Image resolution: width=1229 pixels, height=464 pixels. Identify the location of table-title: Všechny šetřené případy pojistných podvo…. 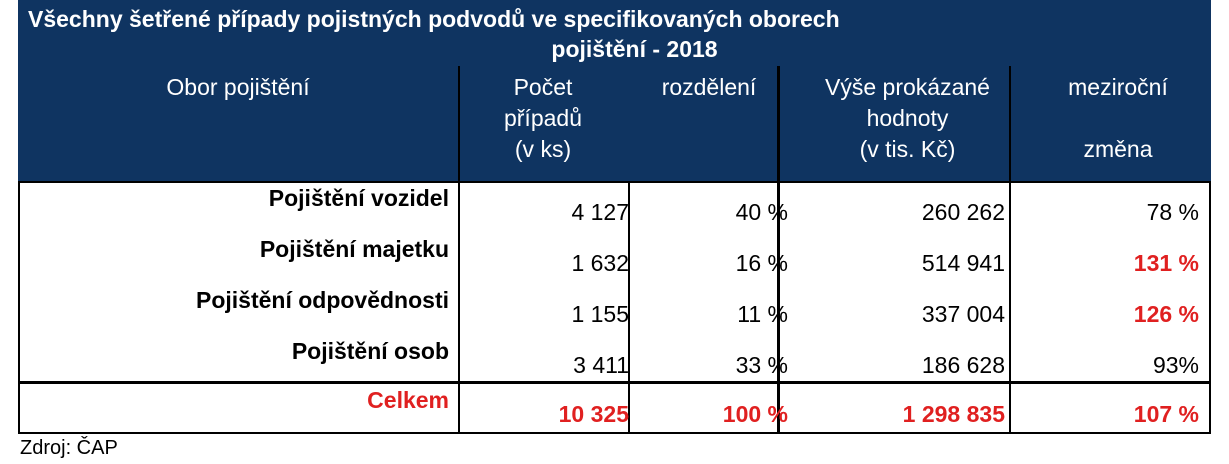
(614, 33).